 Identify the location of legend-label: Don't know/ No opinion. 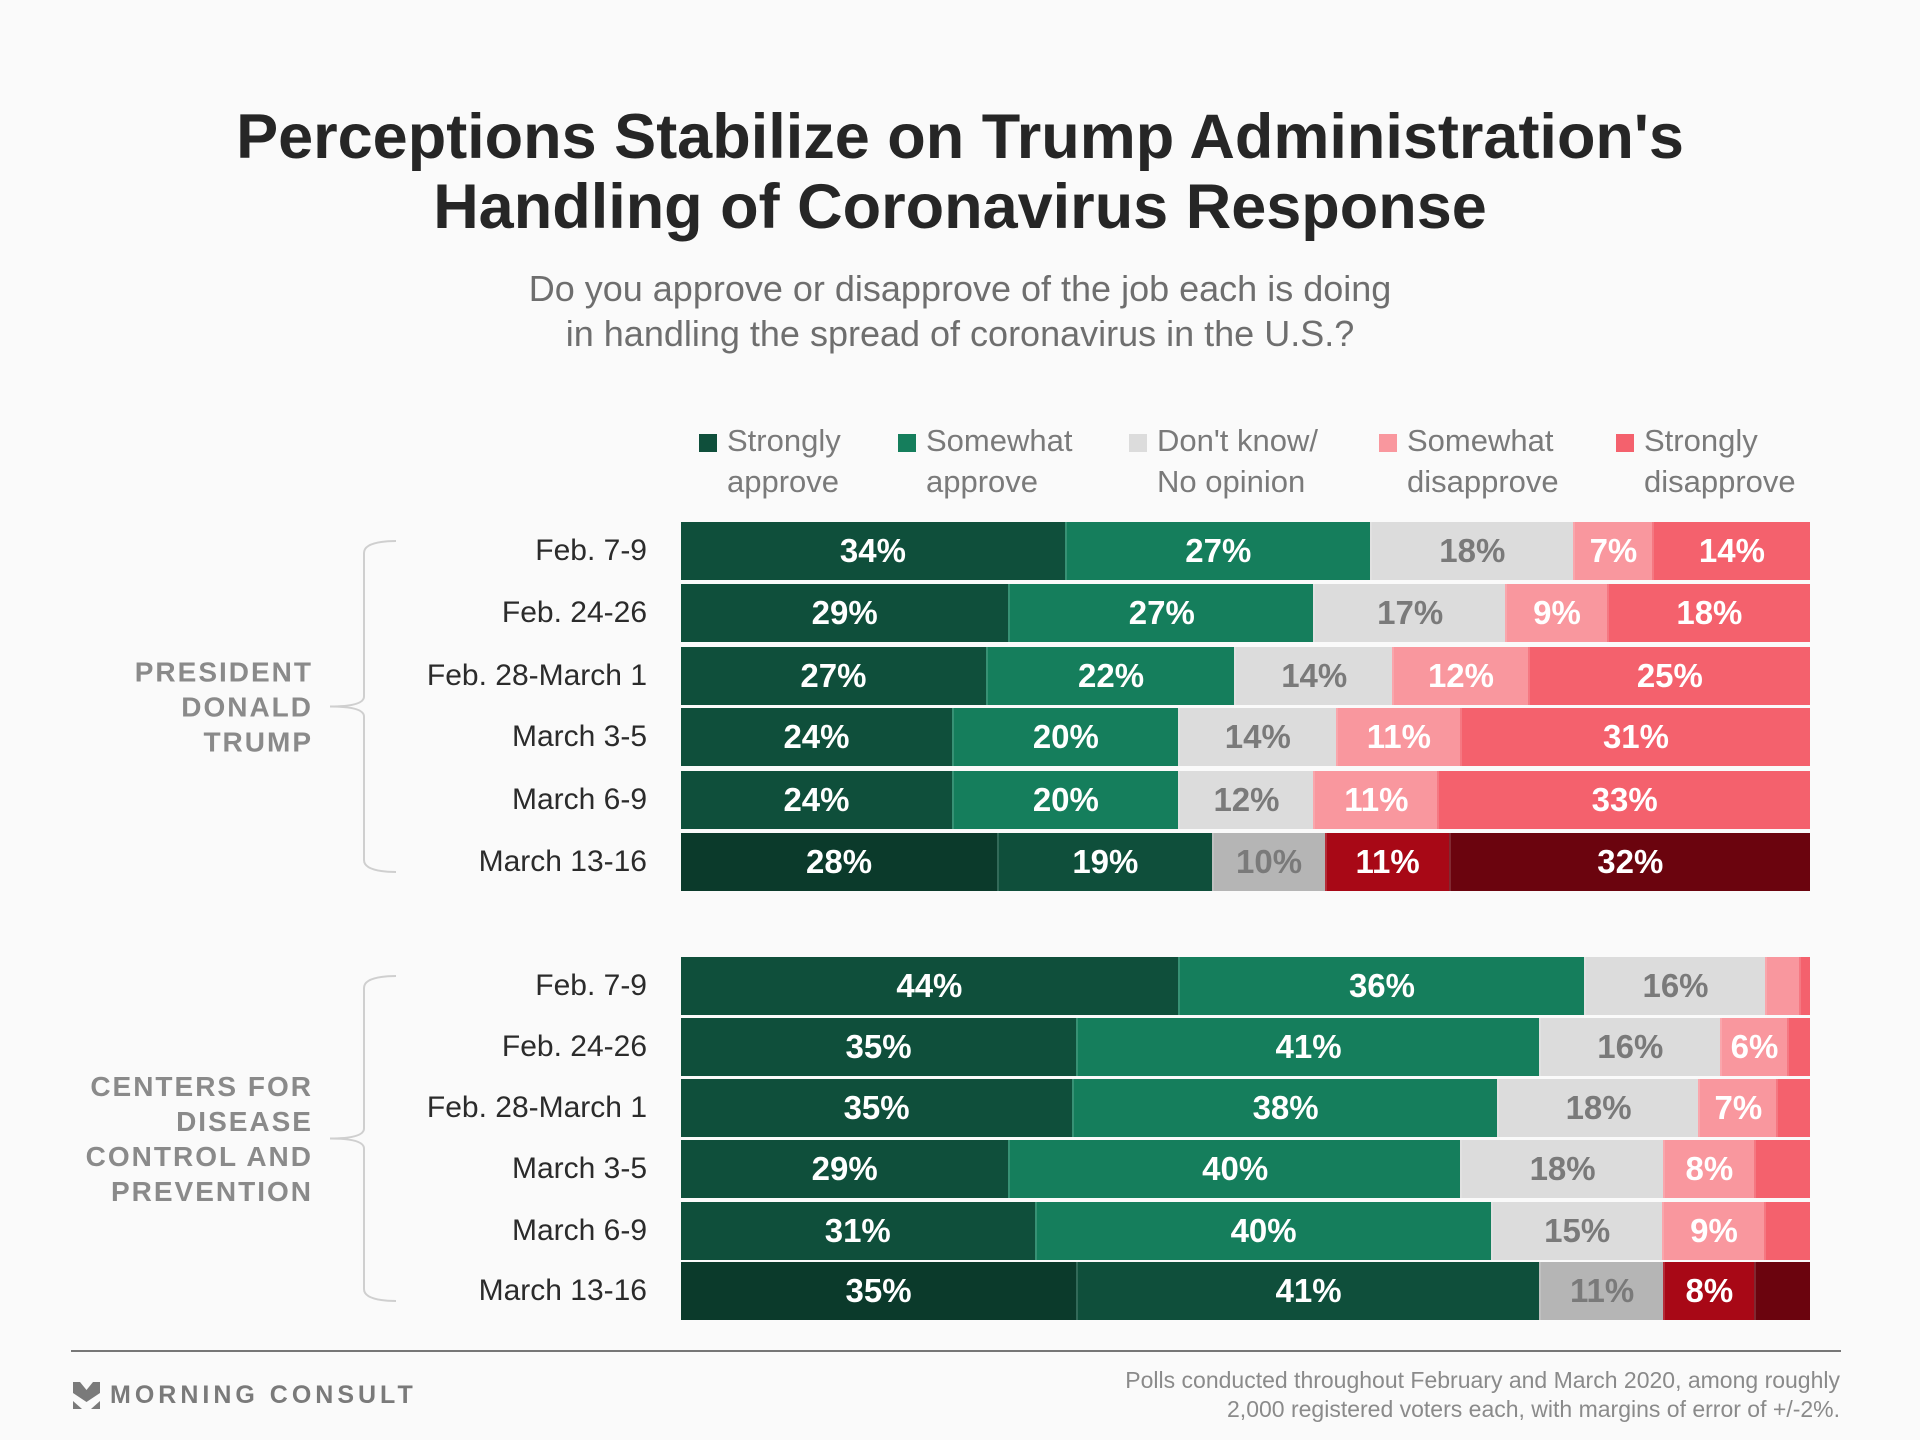
(1237, 461).